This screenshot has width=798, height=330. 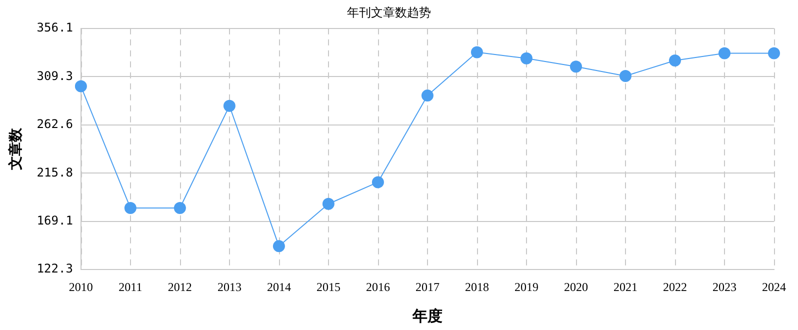 What do you see at coordinates (15, 149) in the screenshot?
I see `y-axis-title: 文章数` at bounding box center [15, 149].